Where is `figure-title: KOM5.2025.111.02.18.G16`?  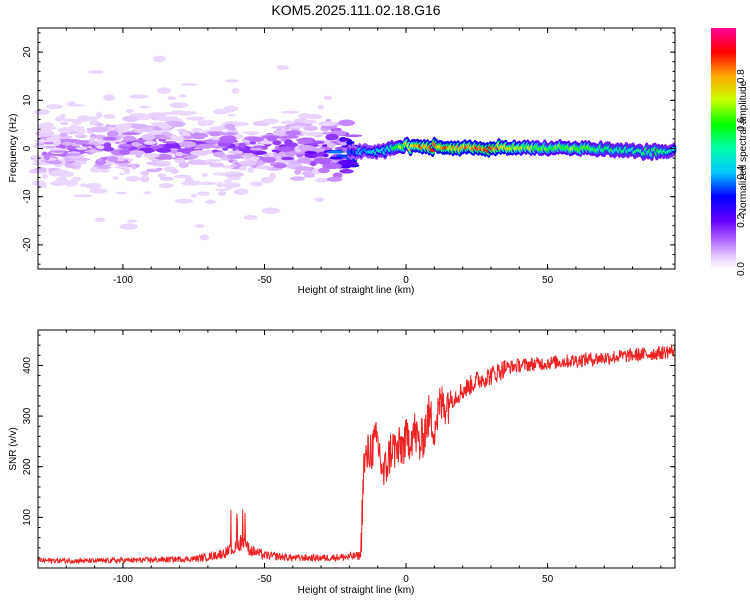
figure-title: KOM5.2025.111.02.18.G16 is located at coordinates (355, 10).